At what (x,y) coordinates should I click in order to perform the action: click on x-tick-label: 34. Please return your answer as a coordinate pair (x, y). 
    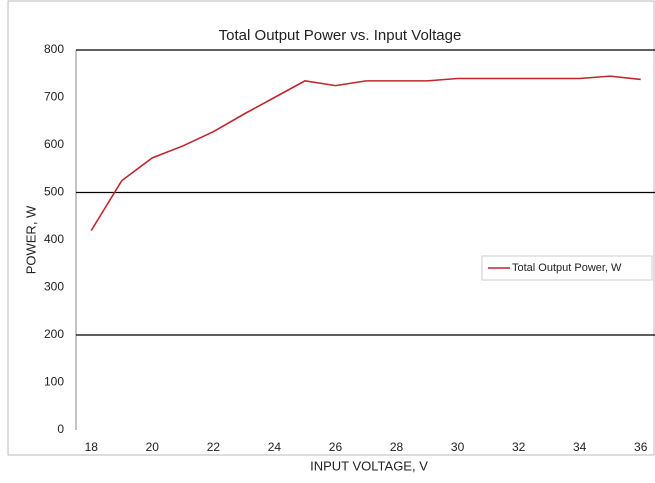
    Looking at the image, I should click on (580, 447).